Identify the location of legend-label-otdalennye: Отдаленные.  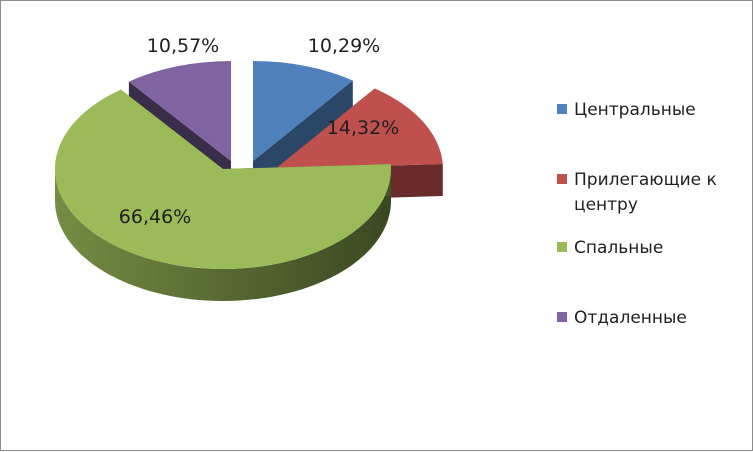
(630, 318).